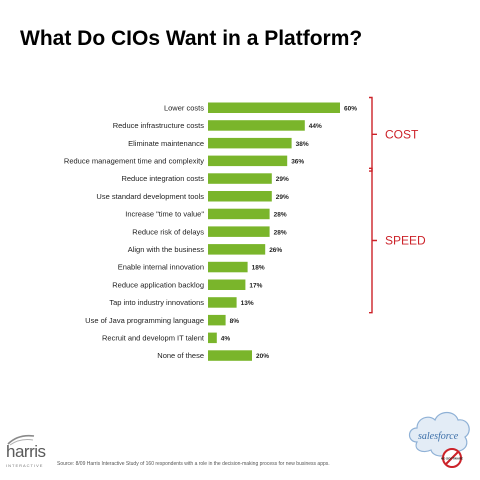 The image size is (480, 480). I want to click on category-label: None of these, so click(180, 355).